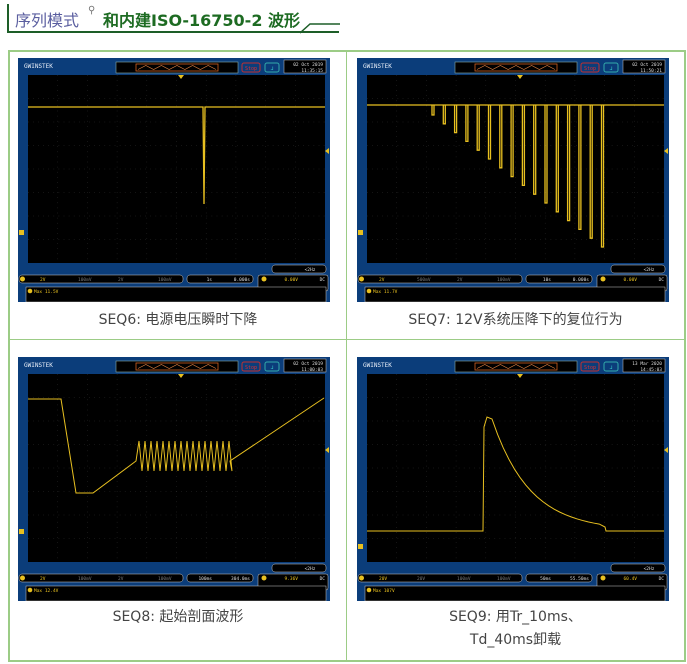 This screenshot has height=664, width=687. What do you see at coordinates (545, 579) in the screenshot?
I see `timebase-text: 50ms` at bounding box center [545, 579].